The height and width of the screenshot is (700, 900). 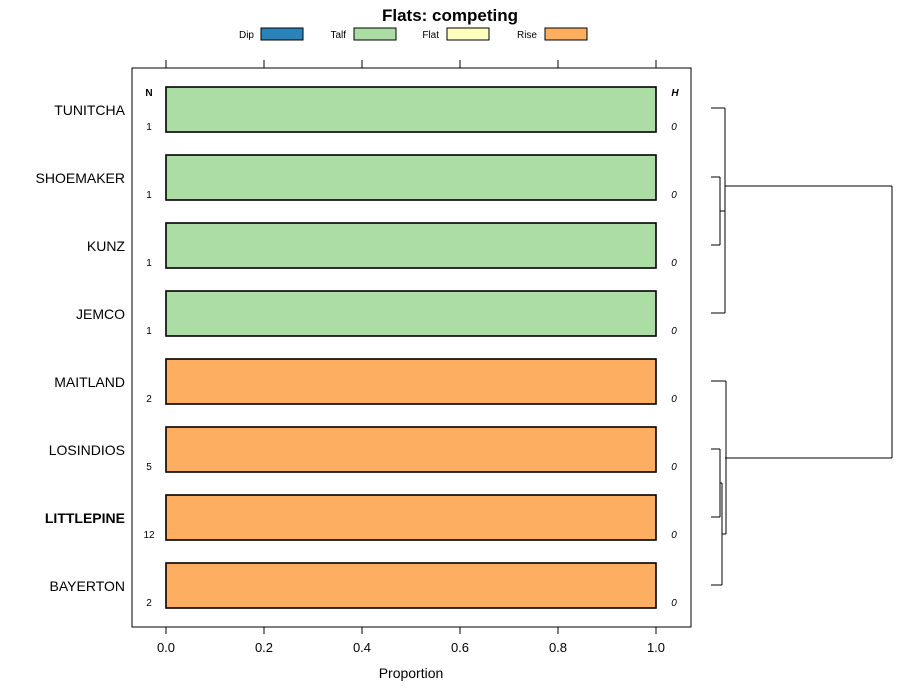 I want to click on row-bayerton: BAYERTON 2 0, so click(x=363, y=585).